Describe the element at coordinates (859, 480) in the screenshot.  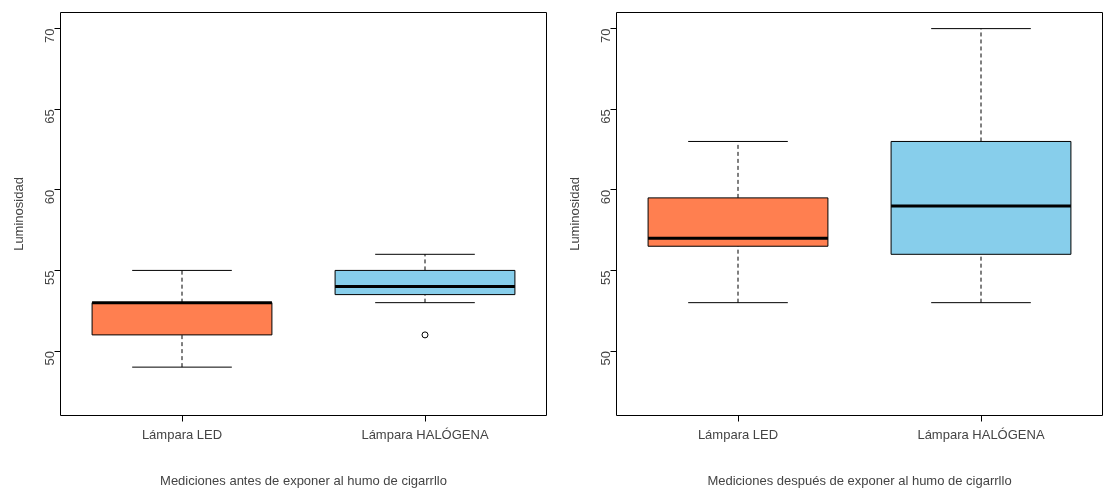
I see `x-axis-title: Mediciones después de exponer al humo de cigarrllo` at that location.